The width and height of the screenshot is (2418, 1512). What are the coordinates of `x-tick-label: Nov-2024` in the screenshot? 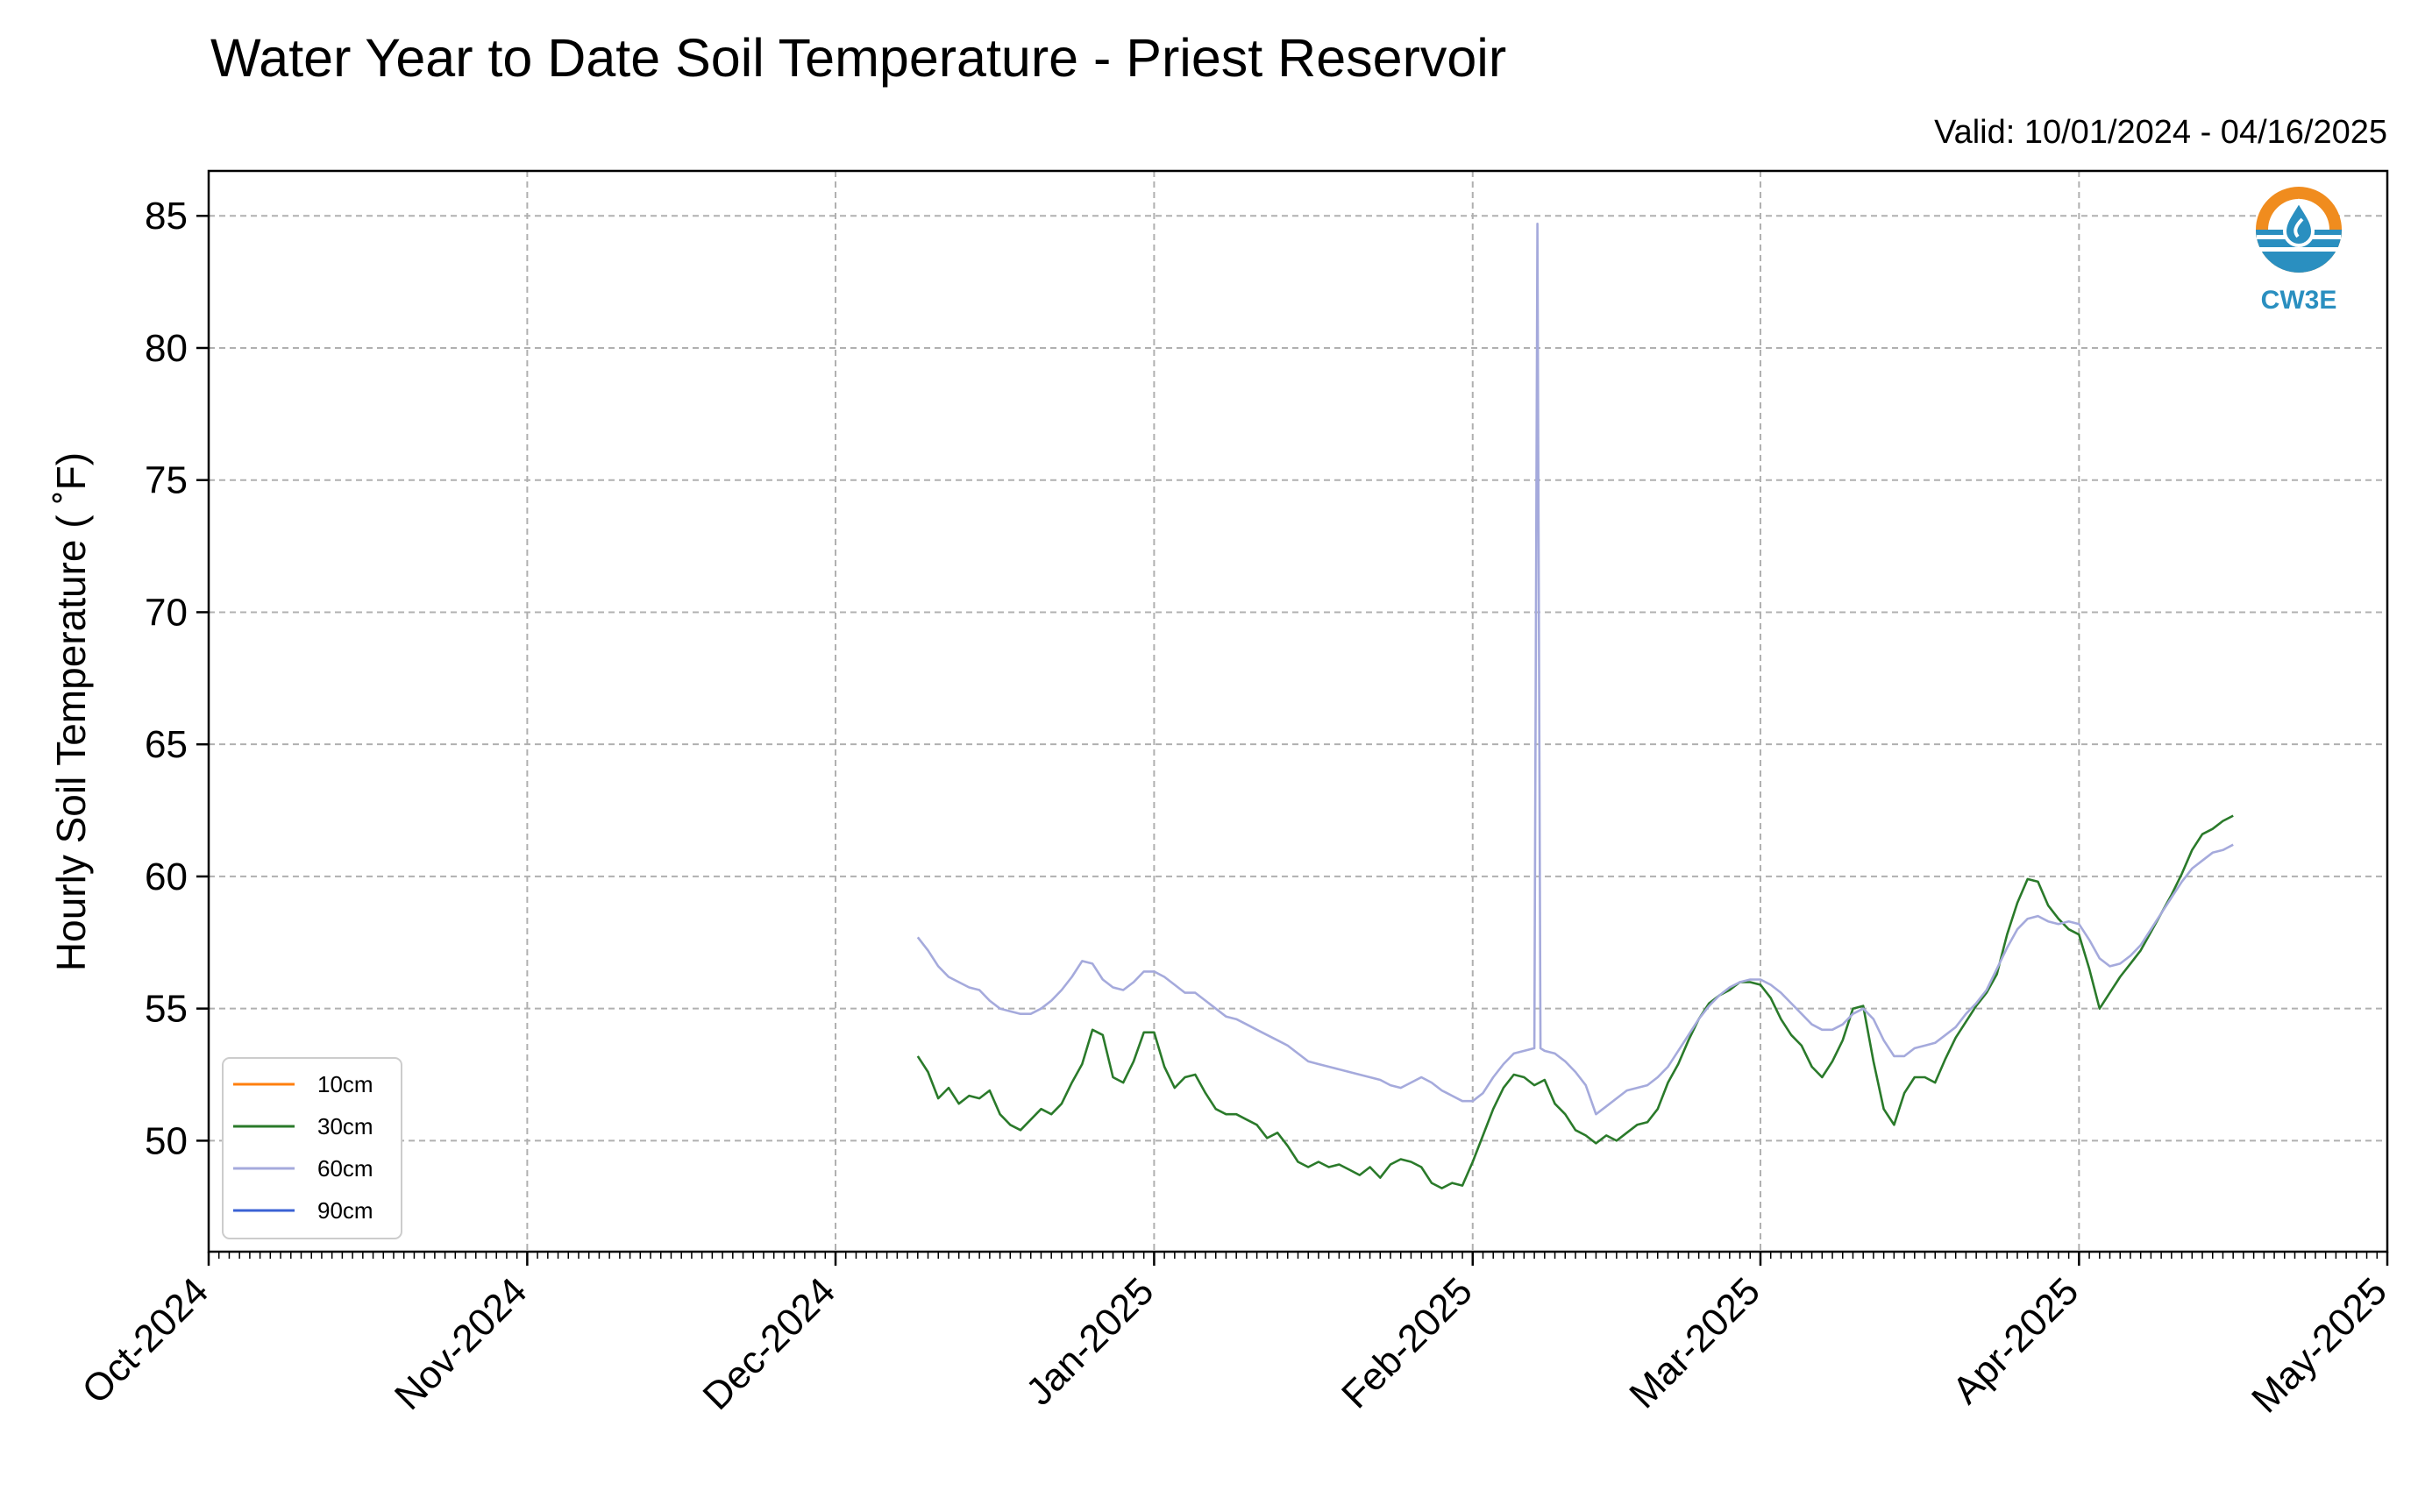 It's located at (461, 1343).